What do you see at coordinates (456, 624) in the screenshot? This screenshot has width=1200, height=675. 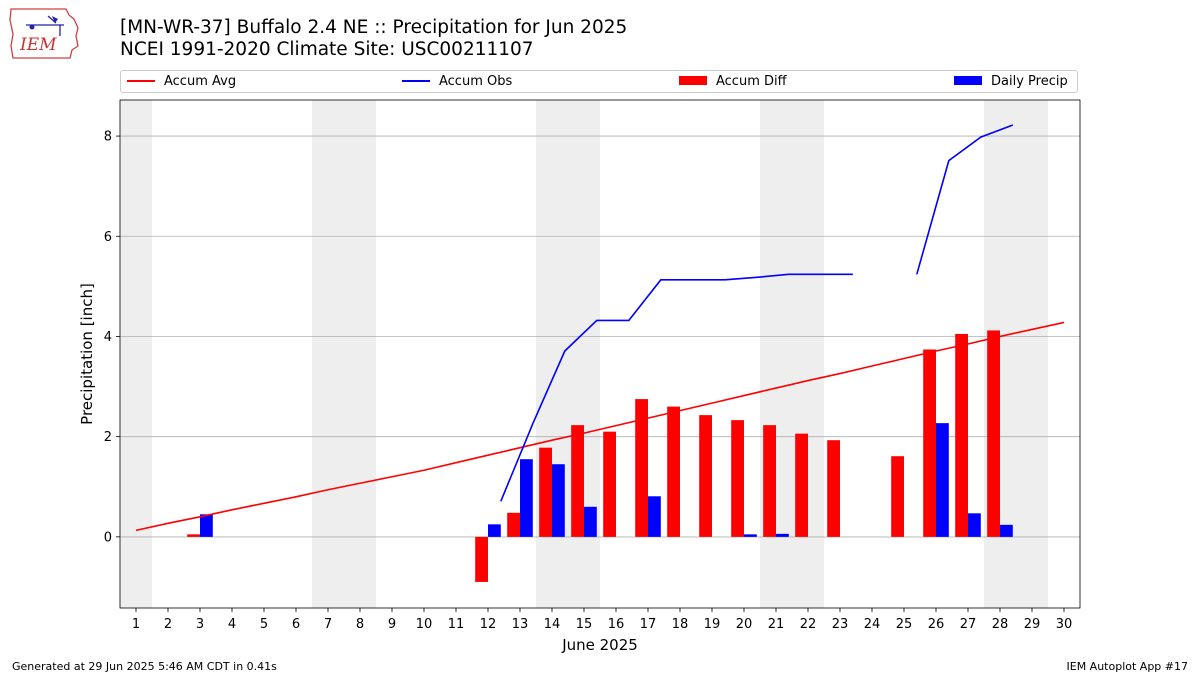 I see `x-tick-label: 11` at bounding box center [456, 624].